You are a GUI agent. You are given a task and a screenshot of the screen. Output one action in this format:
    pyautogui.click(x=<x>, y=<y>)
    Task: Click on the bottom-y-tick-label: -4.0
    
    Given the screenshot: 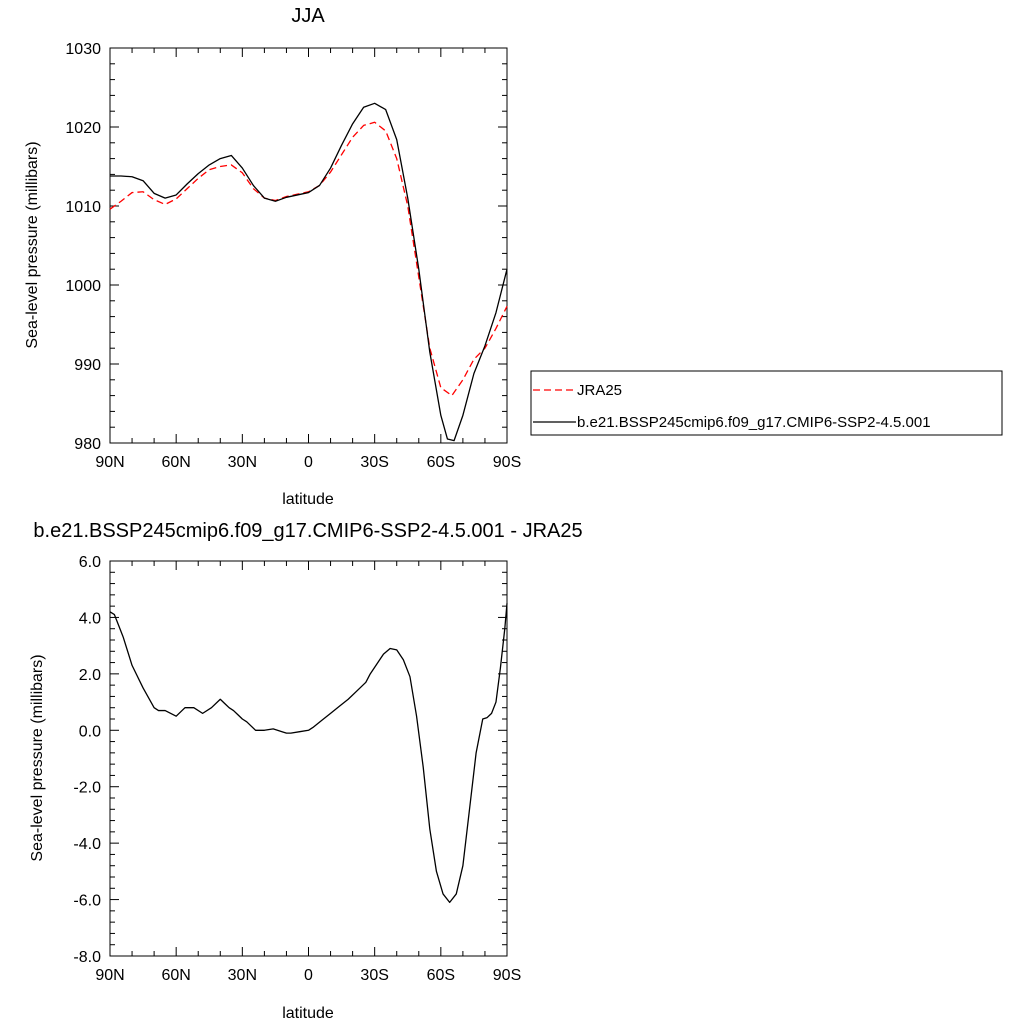 What is the action you would take?
    pyautogui.click(x=87, y=844)
    